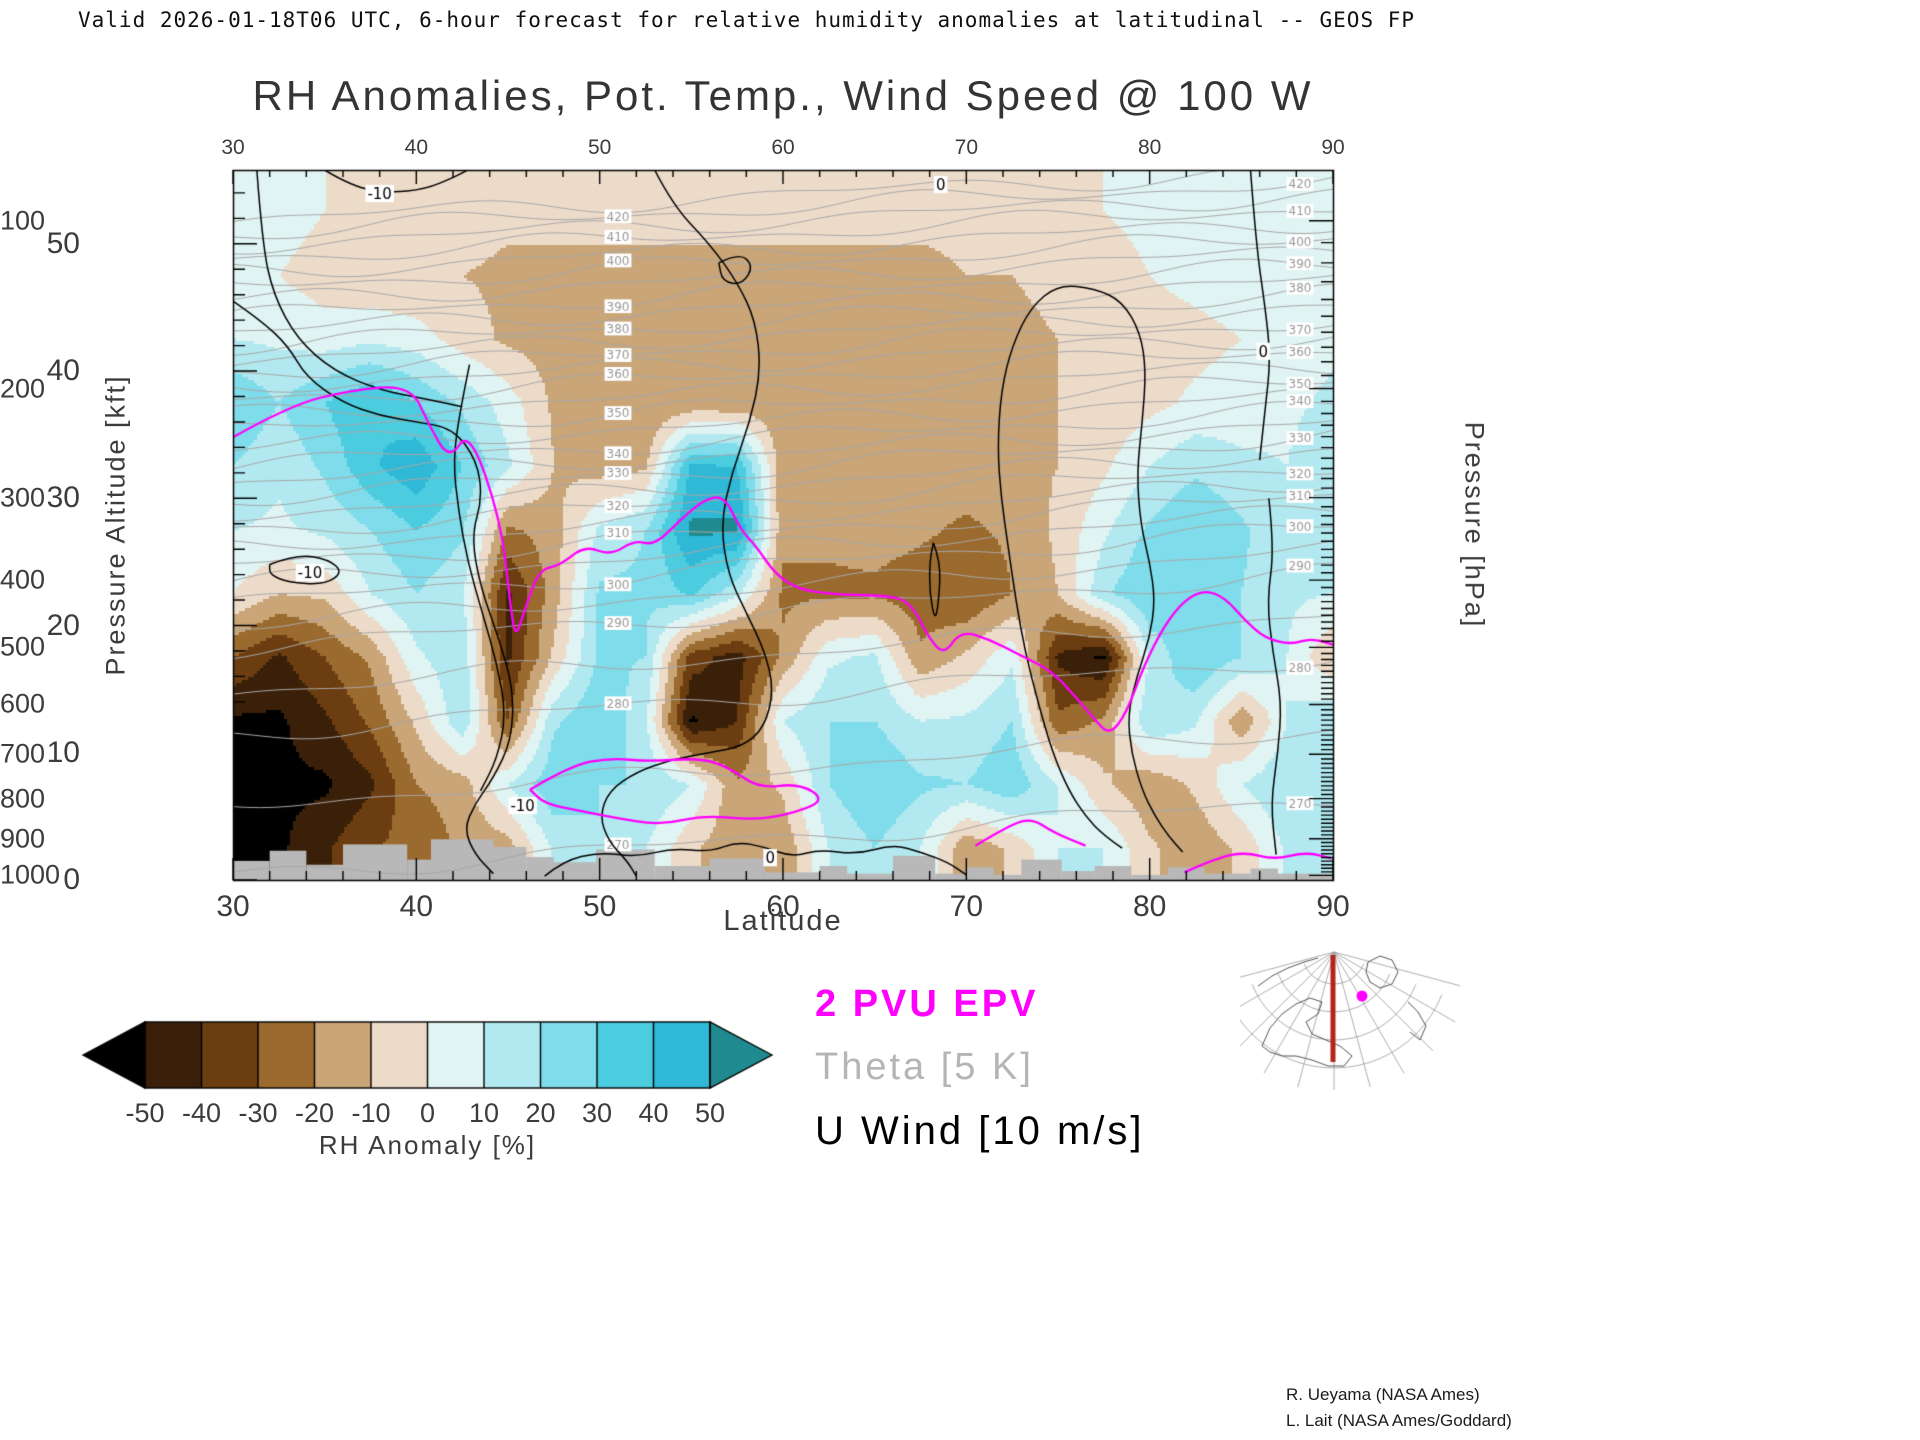 This screenshot has height=1440, width=1920. I want to click on x-tick-label-top: 30, so click(233, 147).